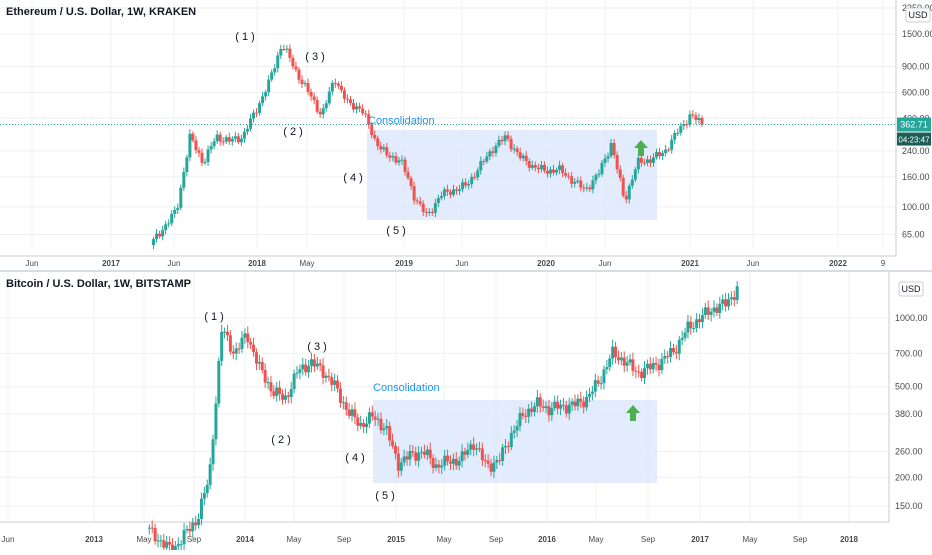 This screenshot has height=555, width=932. Describe the element at coordinates (547, 539) in the screenshot. I see `x-tick-label: 2016` at that location.